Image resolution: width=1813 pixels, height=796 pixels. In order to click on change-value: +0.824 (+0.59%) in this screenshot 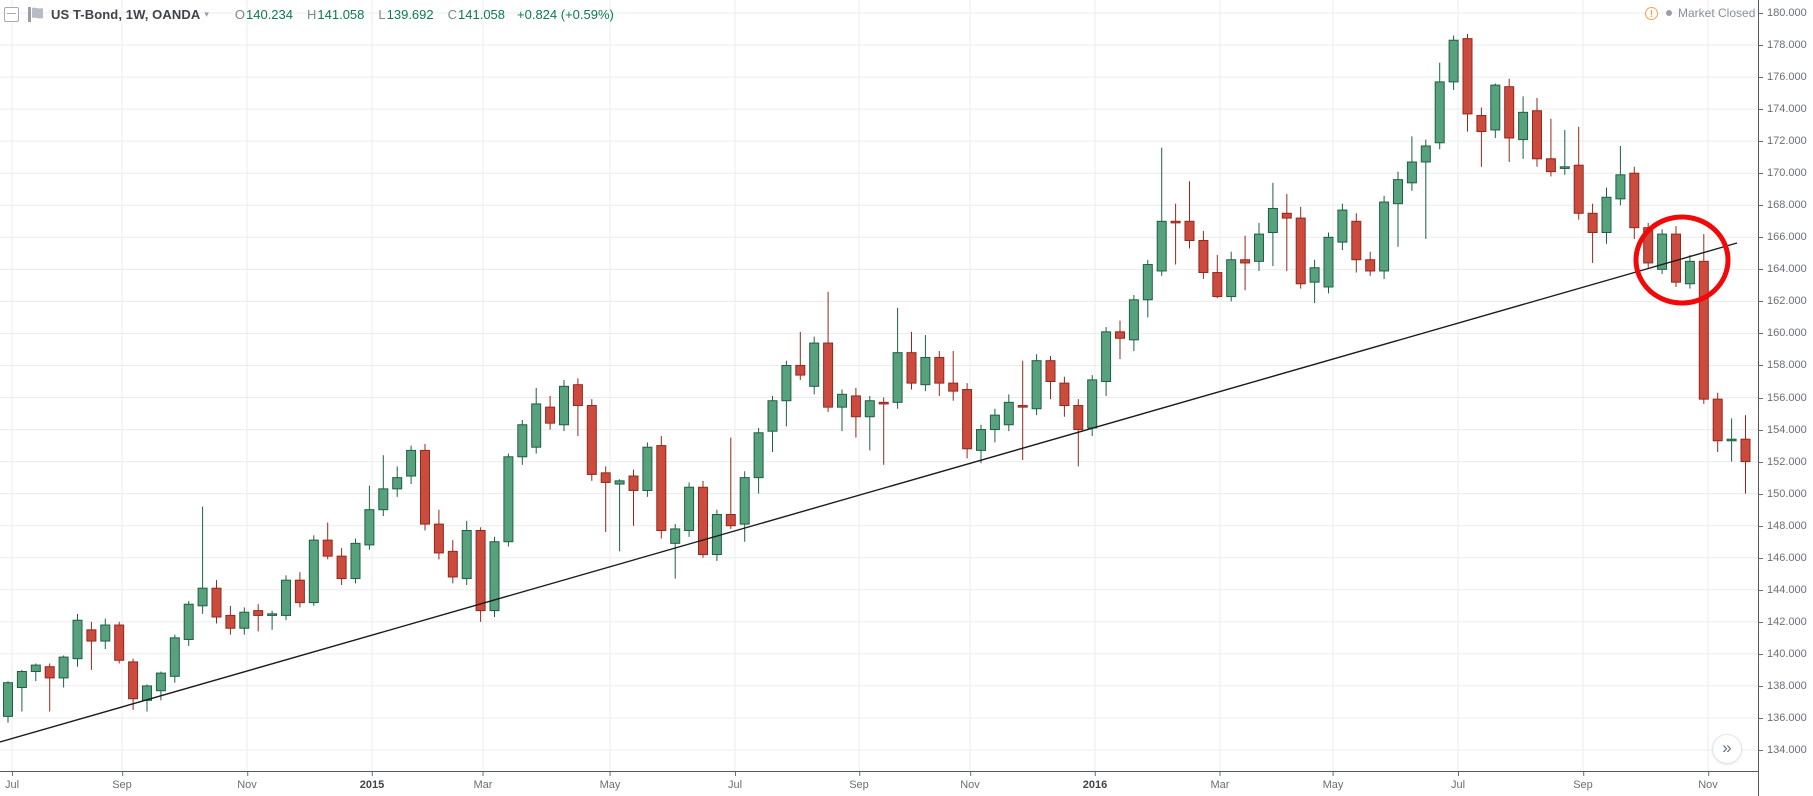, I will do `click(565, 14)`.